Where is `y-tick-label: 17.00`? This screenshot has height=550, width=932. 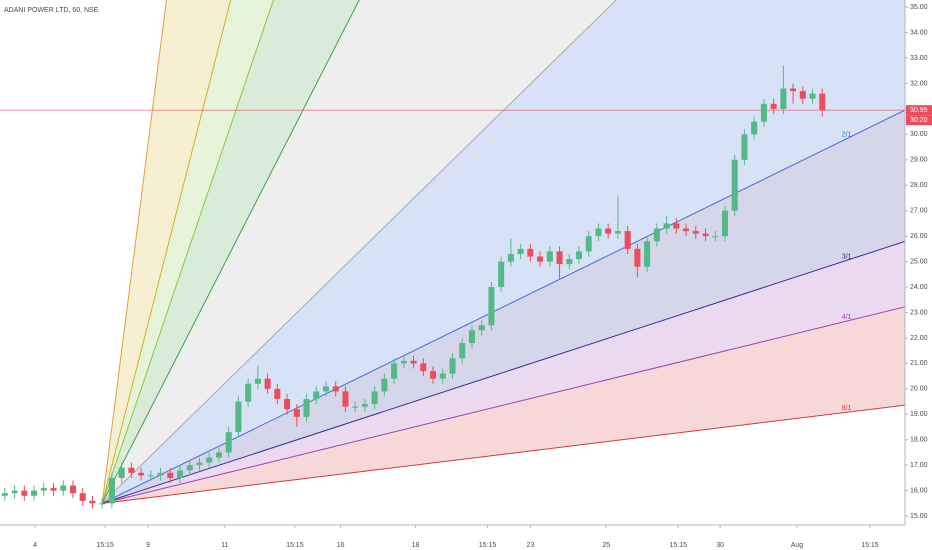
y-tick-label: 17.00 is located at coordinates (919, 465).